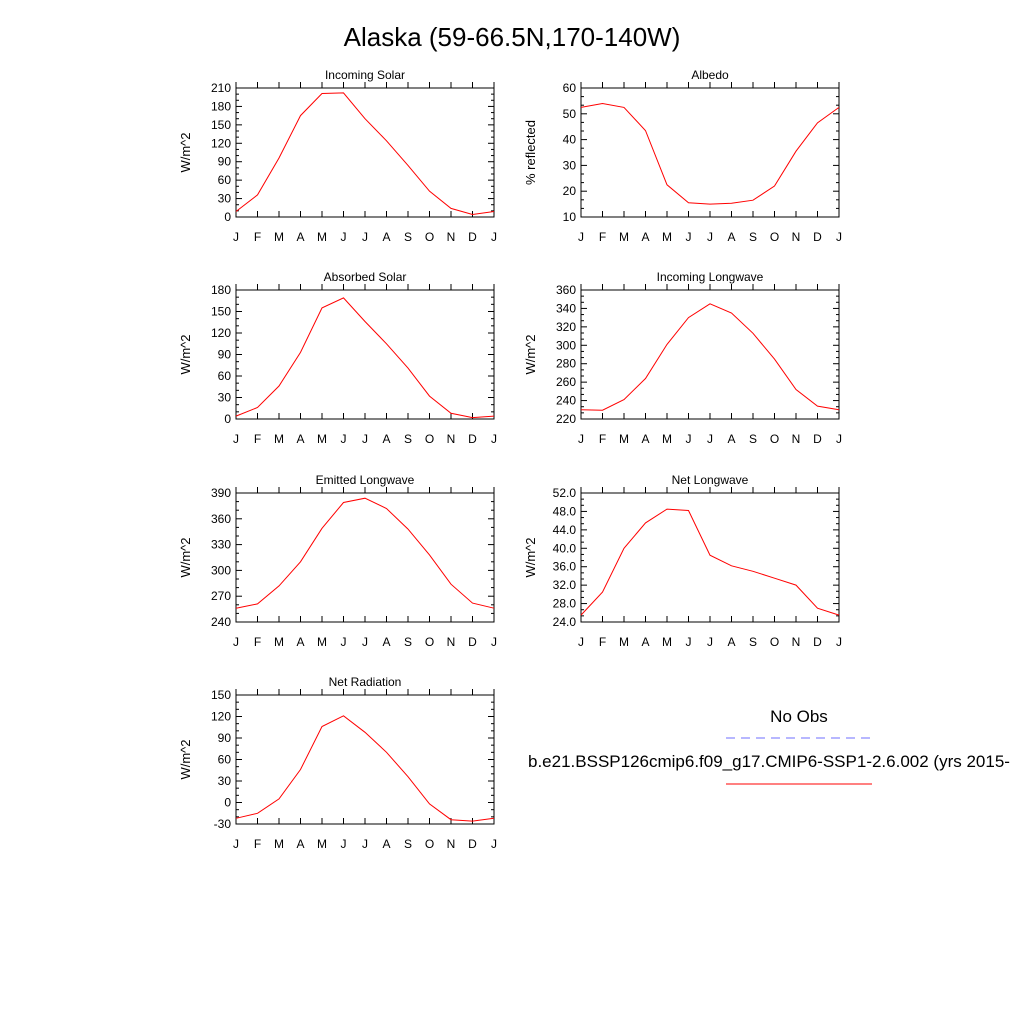 The width and height of the screenshot is (1024, 1024). What do you see at coordinates (570, 114) in the screenshot?
I see `y-tick-label: 50` at bounding box center [570, 114].